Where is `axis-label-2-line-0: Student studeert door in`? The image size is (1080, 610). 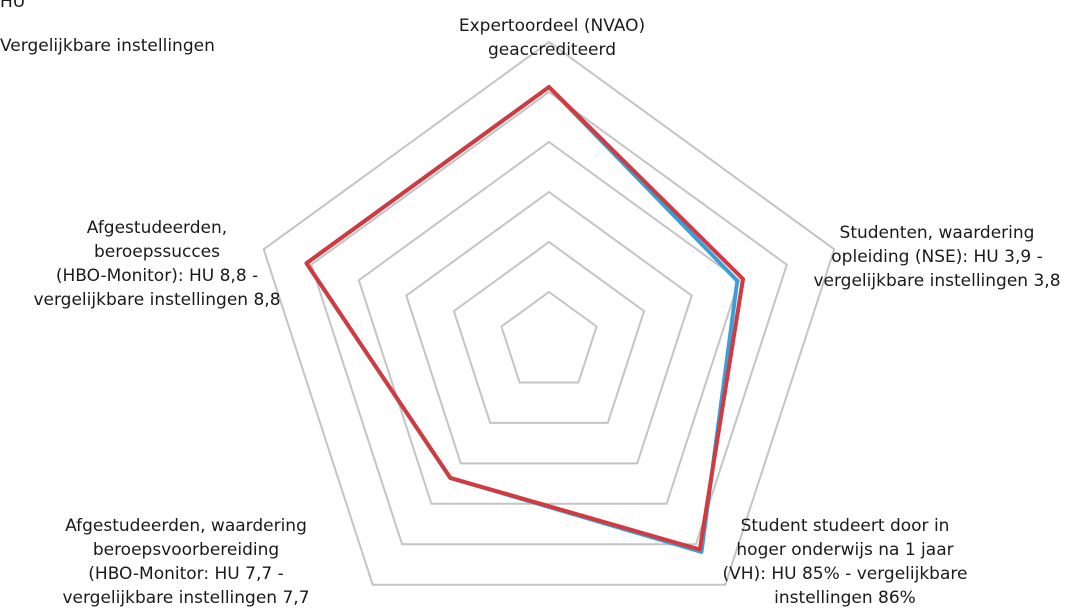
axis-label-2-line-0: Student studeert door in is located at coordinates (845, 526).